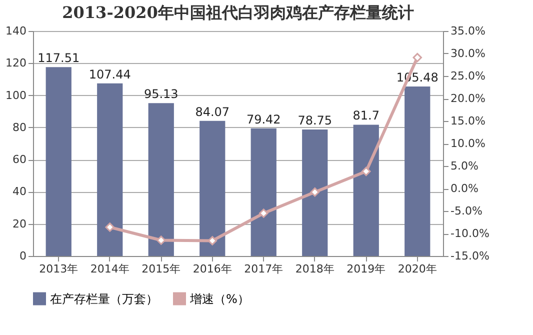  I want to click on data-label: 117.51, so click(59, 58).